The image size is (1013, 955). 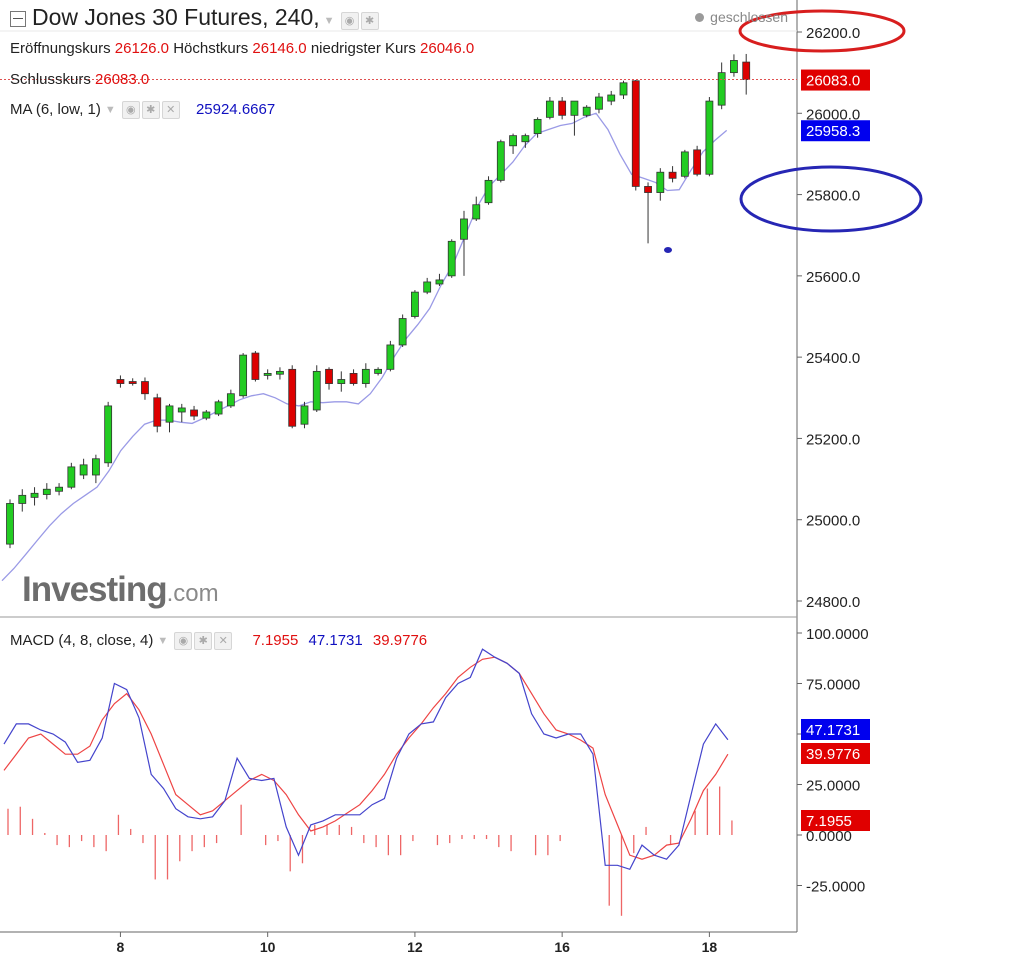 What do you see at coordinates (60, 48) in the screenshot?
I see `open-label: Eröffnungskurs` at bounding box center [60, 48].